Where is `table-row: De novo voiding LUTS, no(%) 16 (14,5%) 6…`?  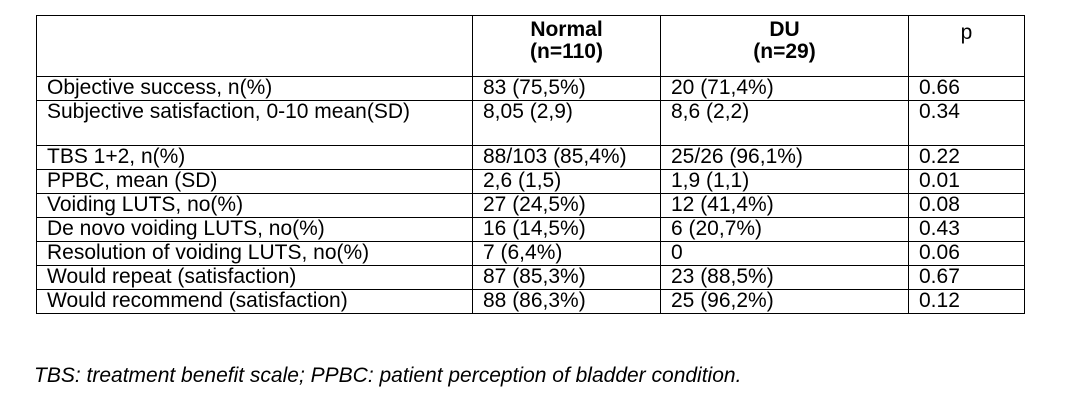
table-row: De novo voiding LUTS, no(%) 16 (14,5%) 6… is located at coordinates (530, 229).